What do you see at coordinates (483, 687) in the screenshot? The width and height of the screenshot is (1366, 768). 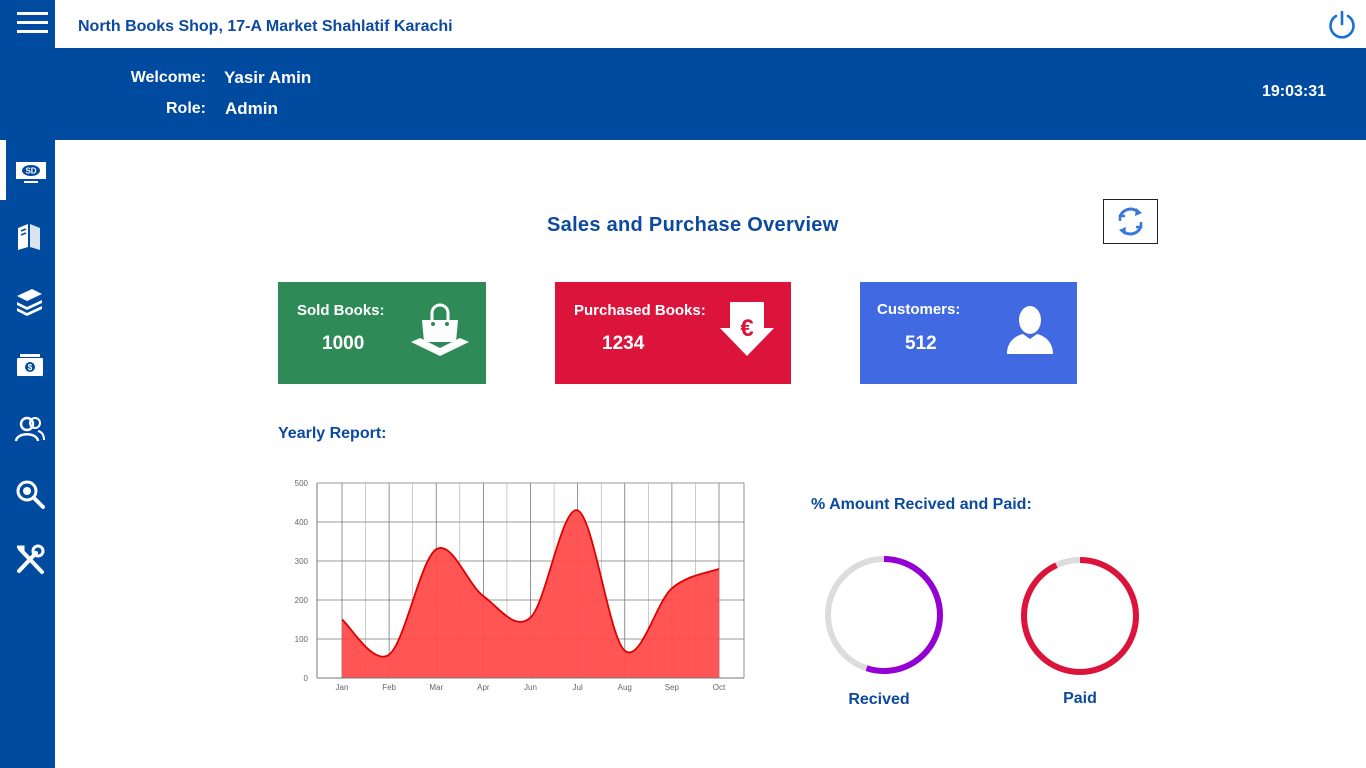 I see `x-tick-label: Apr` at bounding box center [483, 687].